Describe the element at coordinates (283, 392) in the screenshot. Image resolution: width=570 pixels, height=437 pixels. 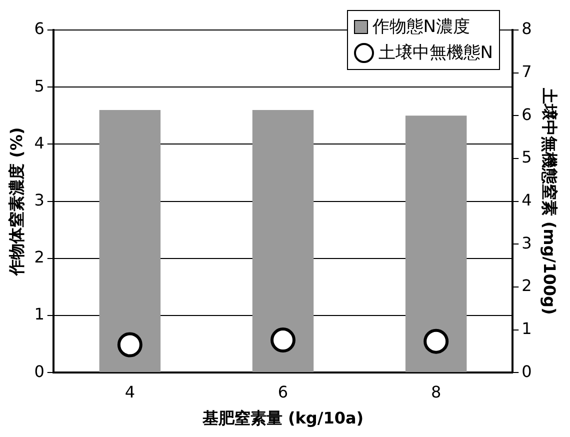
I see `x-tick-label: 6` at that location.